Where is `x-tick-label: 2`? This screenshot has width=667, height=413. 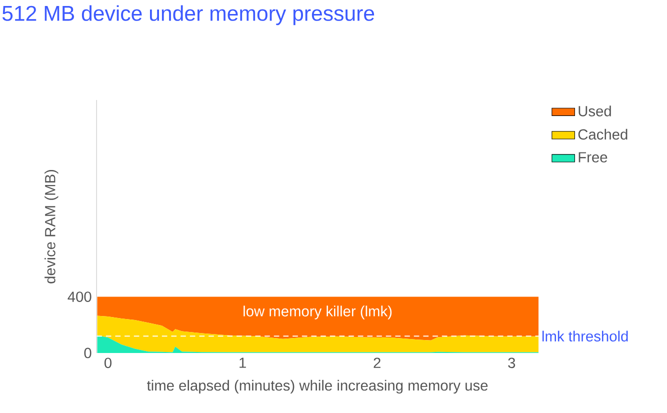 x-tick-label: 2 is located at coordinates (377, 363).